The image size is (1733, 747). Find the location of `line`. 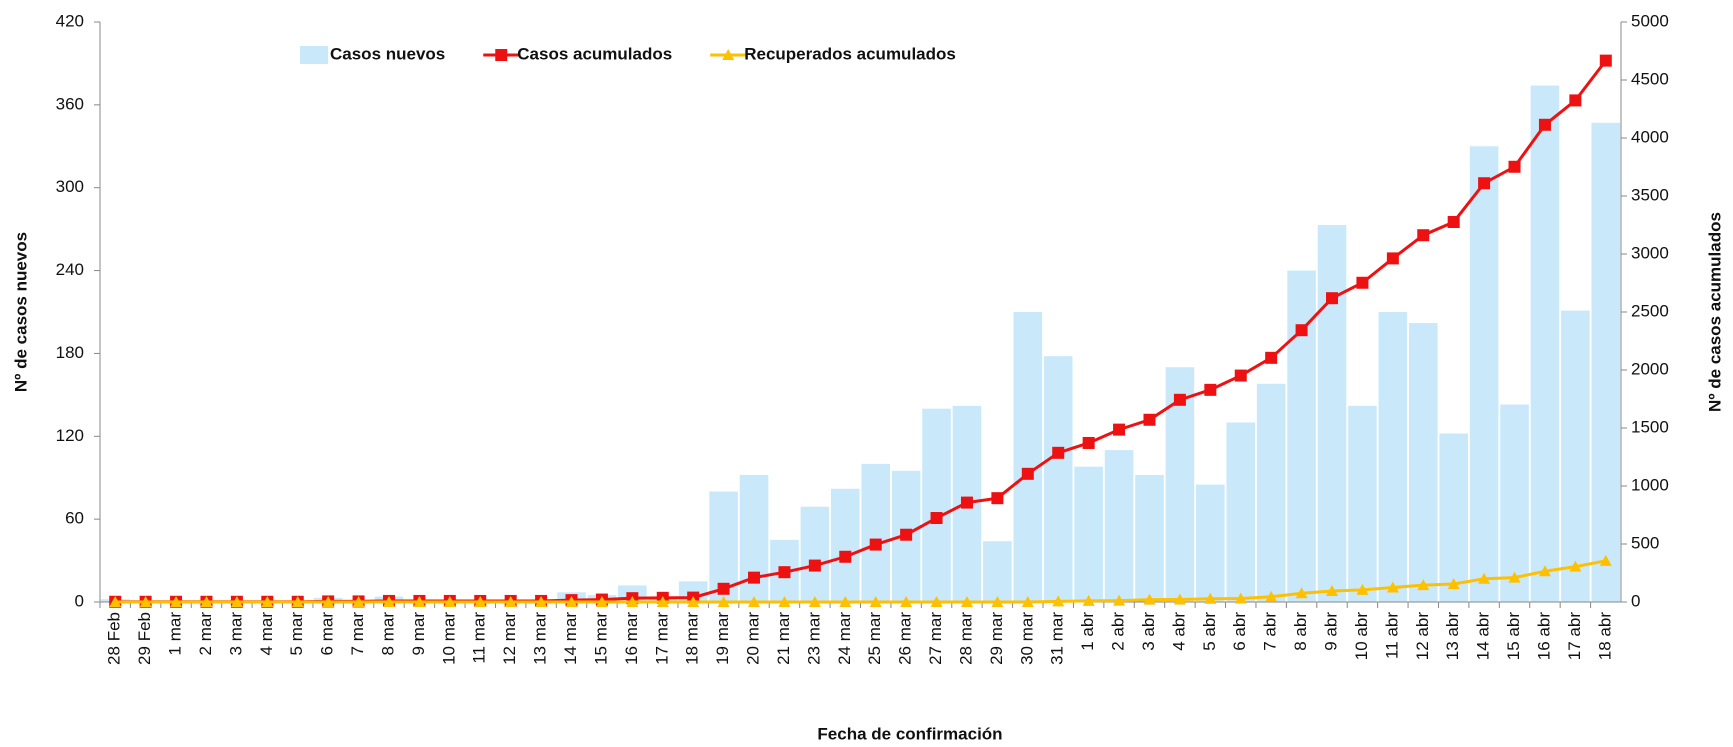

line is located at coordinates (861, 581).